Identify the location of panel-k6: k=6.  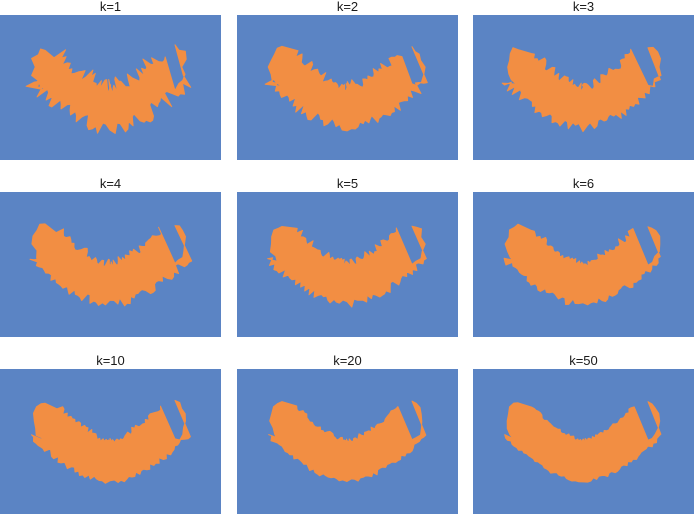
(583, 264).